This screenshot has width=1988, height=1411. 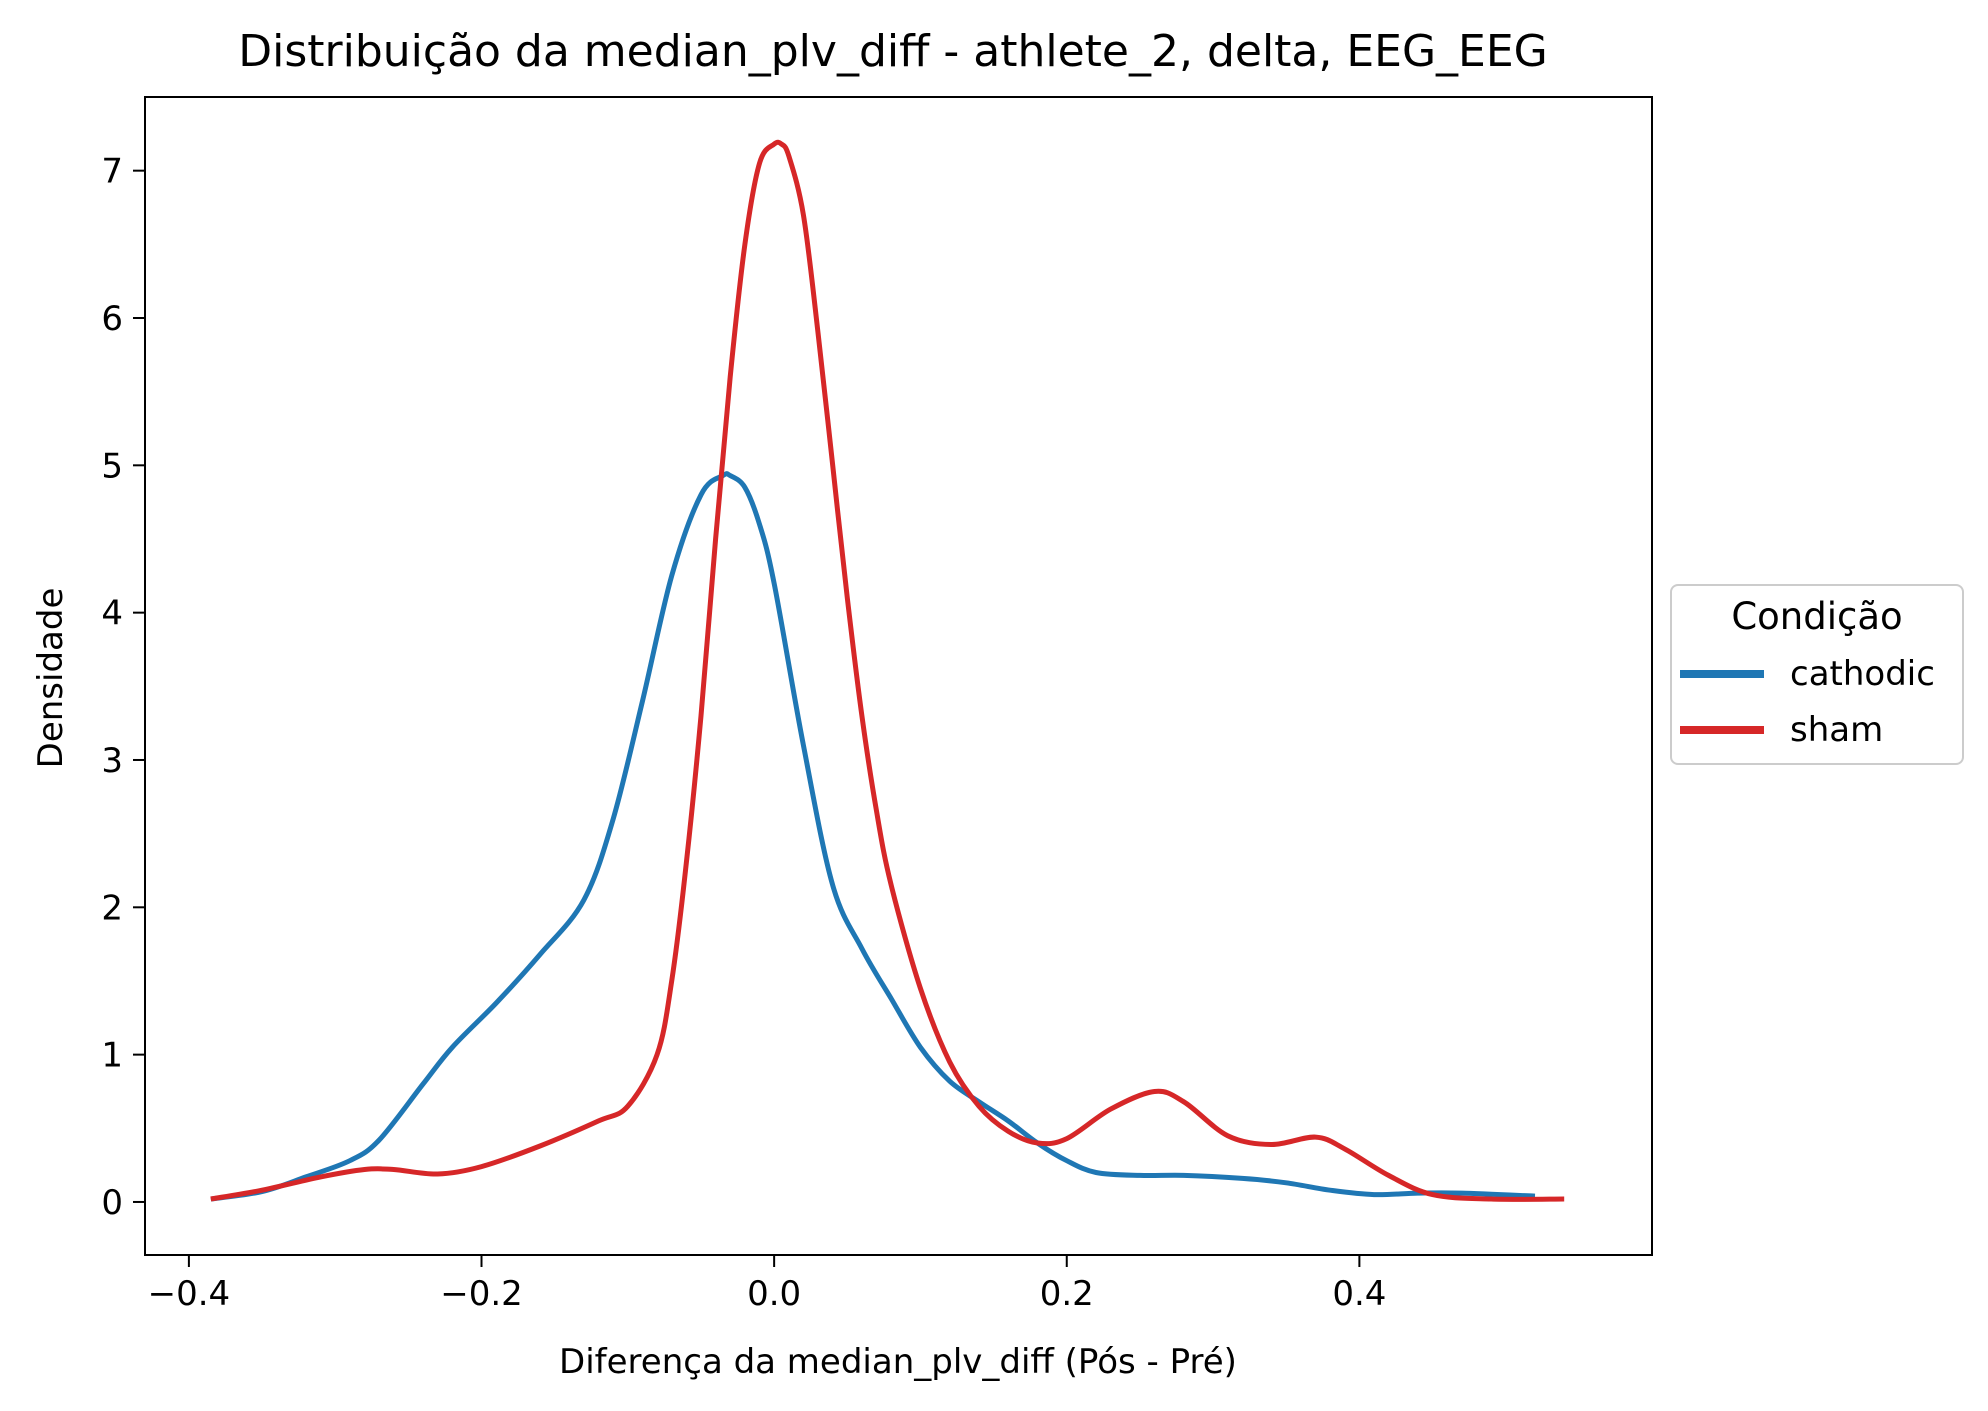 What do you see at coordinates (189, 1294) in the screenshot?
I see `x-tick-label: −0.4` at bounding box center [189, 1294].